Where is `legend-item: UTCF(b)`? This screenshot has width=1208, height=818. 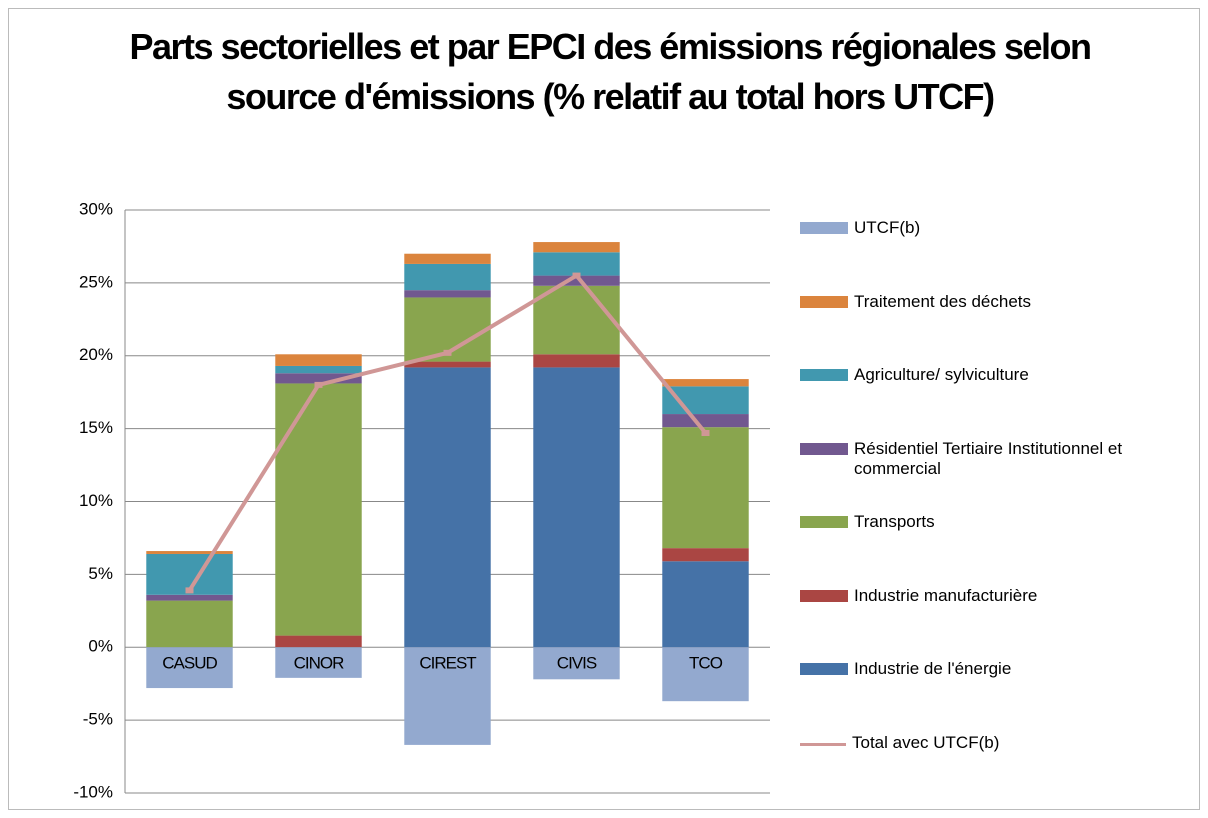
legend-item: UTCF(b) is located at coordinates (990, 228).